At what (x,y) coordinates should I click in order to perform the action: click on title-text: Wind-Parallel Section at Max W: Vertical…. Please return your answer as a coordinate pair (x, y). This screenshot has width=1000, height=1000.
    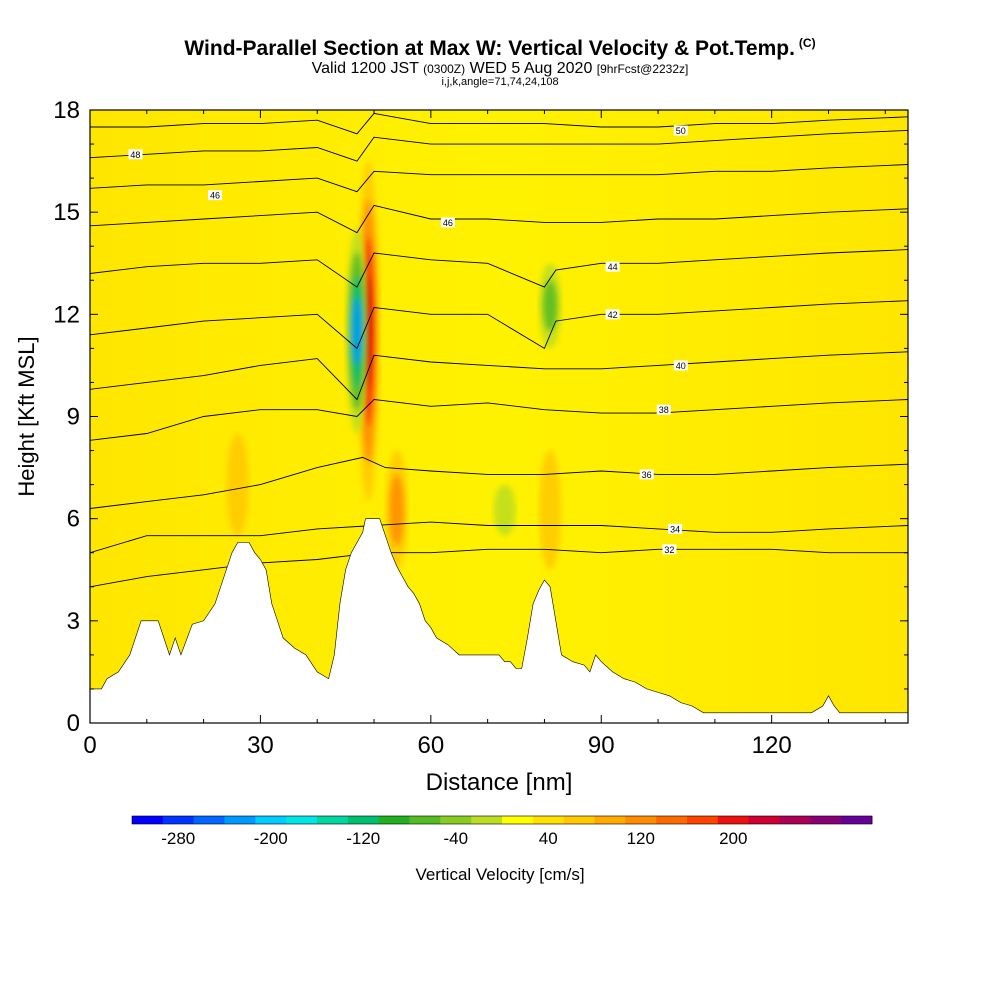
    Looking at the image, I should click on (489, 48).